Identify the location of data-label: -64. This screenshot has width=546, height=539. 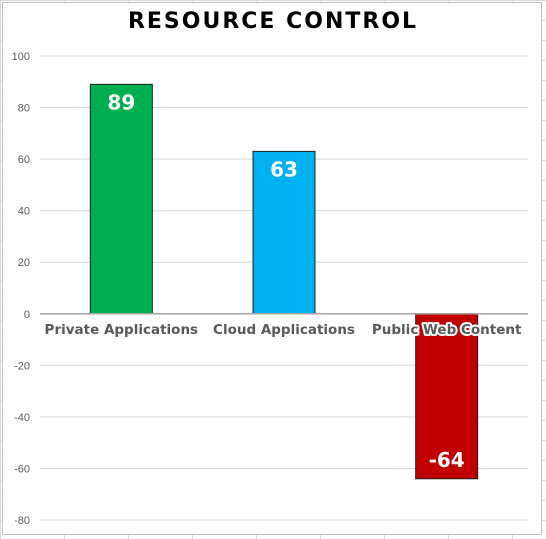
(447, 460).